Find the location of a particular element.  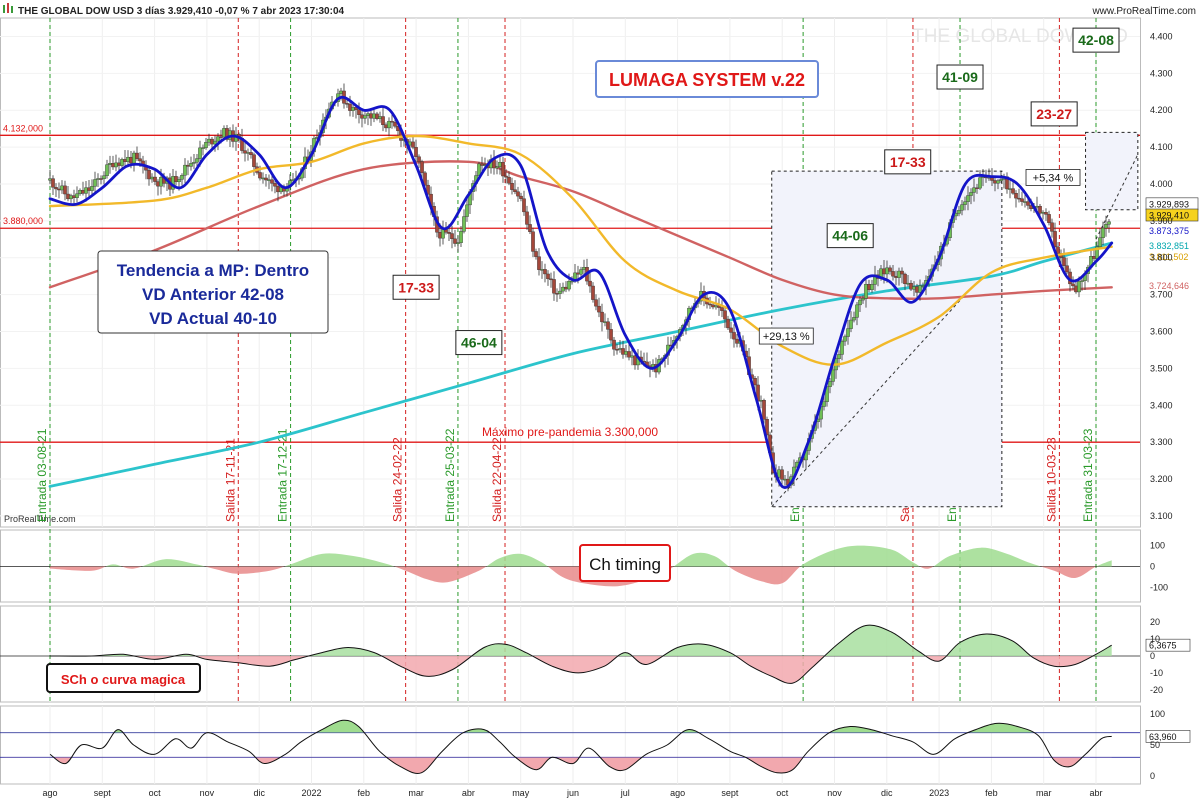

ch-timing-title: Ch timing is located at coordinates (625, 564).